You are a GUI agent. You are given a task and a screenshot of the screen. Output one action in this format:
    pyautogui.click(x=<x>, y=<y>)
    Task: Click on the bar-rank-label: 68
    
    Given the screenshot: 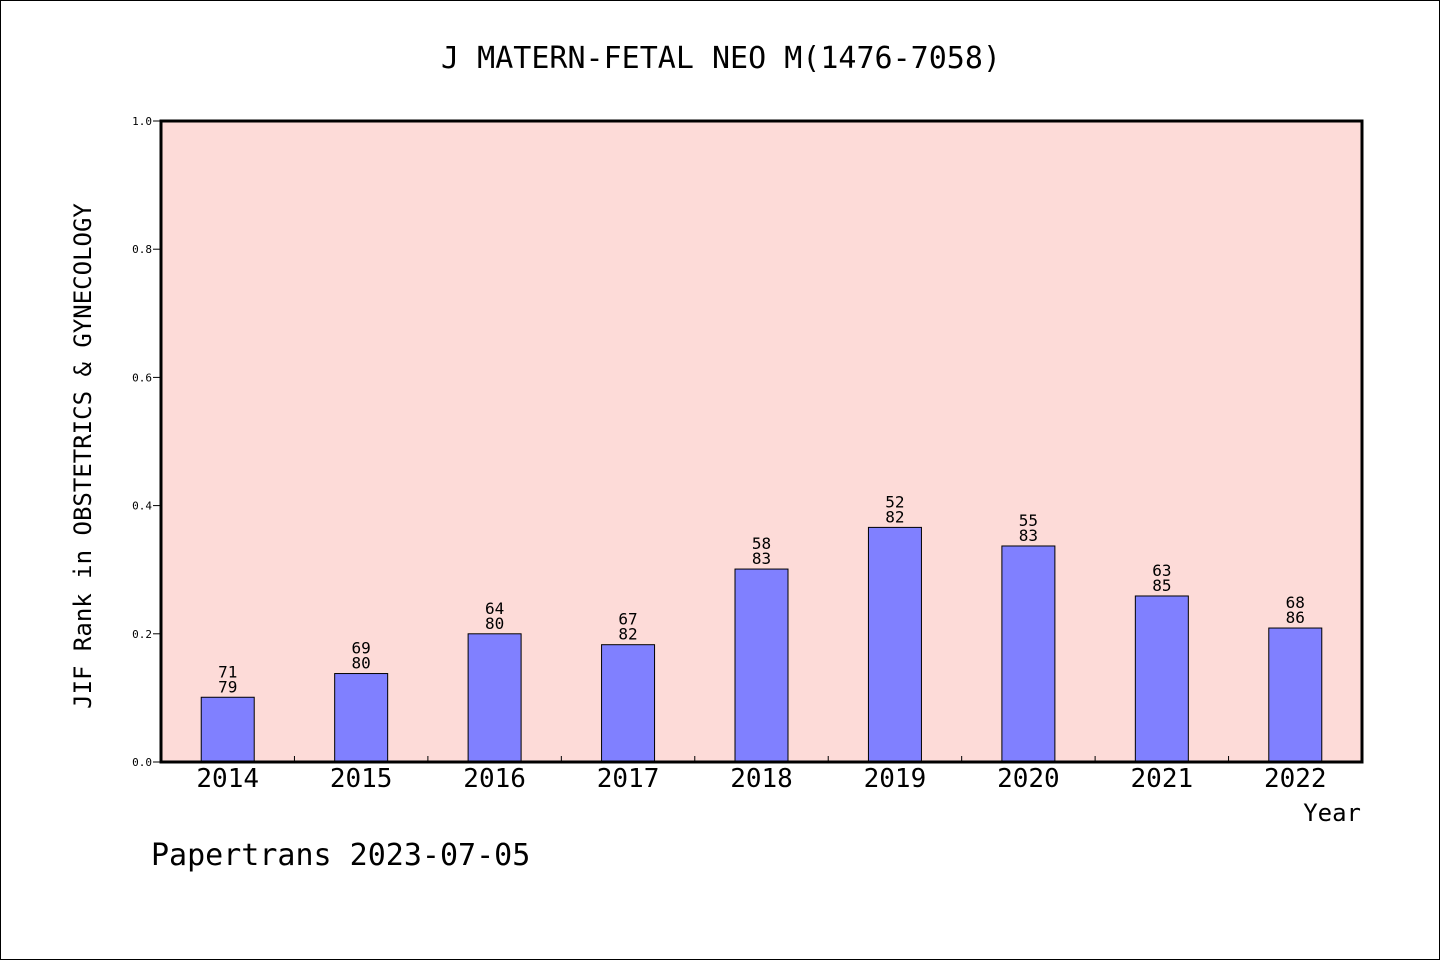 What is the action you would take?
    pyautogui.click(x=1295, y=602)
    